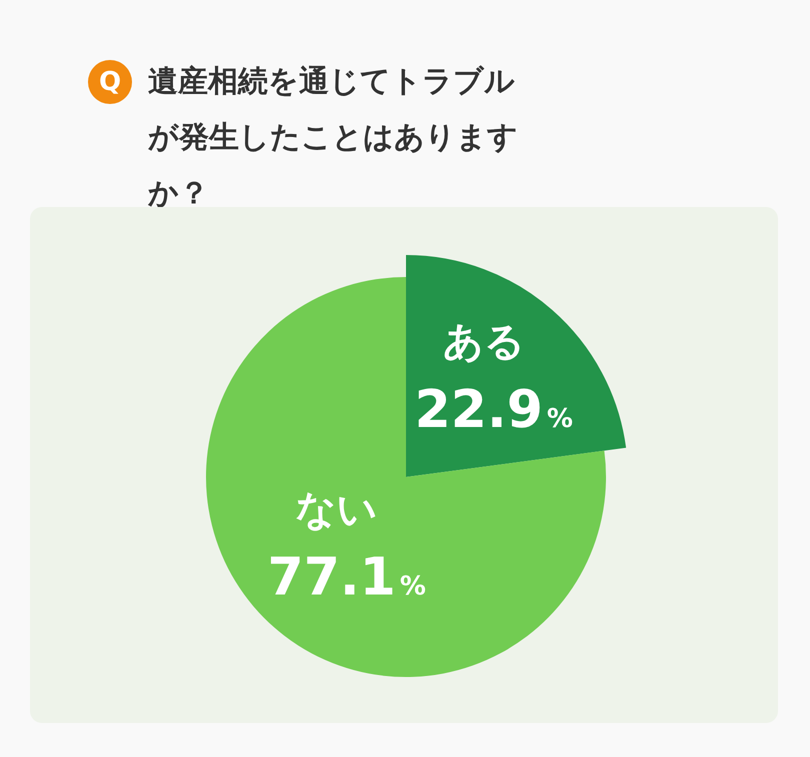 The height and width of the screenshot is (757, 810). What do you see at coordinates (483, 342) in the screenshot?
I see `slice-label: ある` at bounding box center [483, 342].